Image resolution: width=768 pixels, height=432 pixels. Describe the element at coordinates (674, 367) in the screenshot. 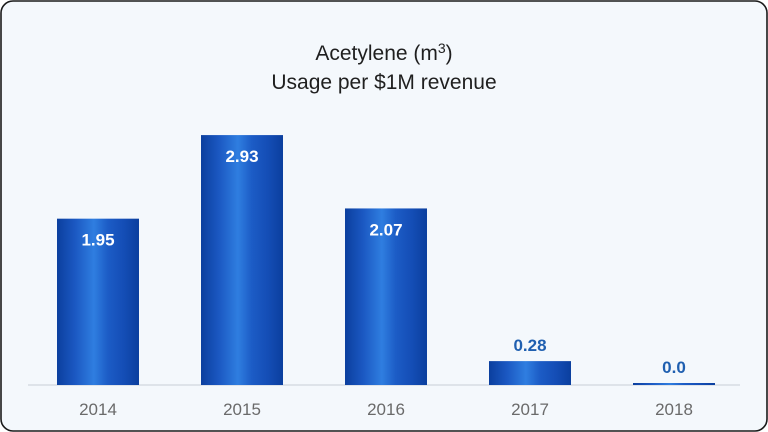

I see `value-label-2018: 0.0` at that location.